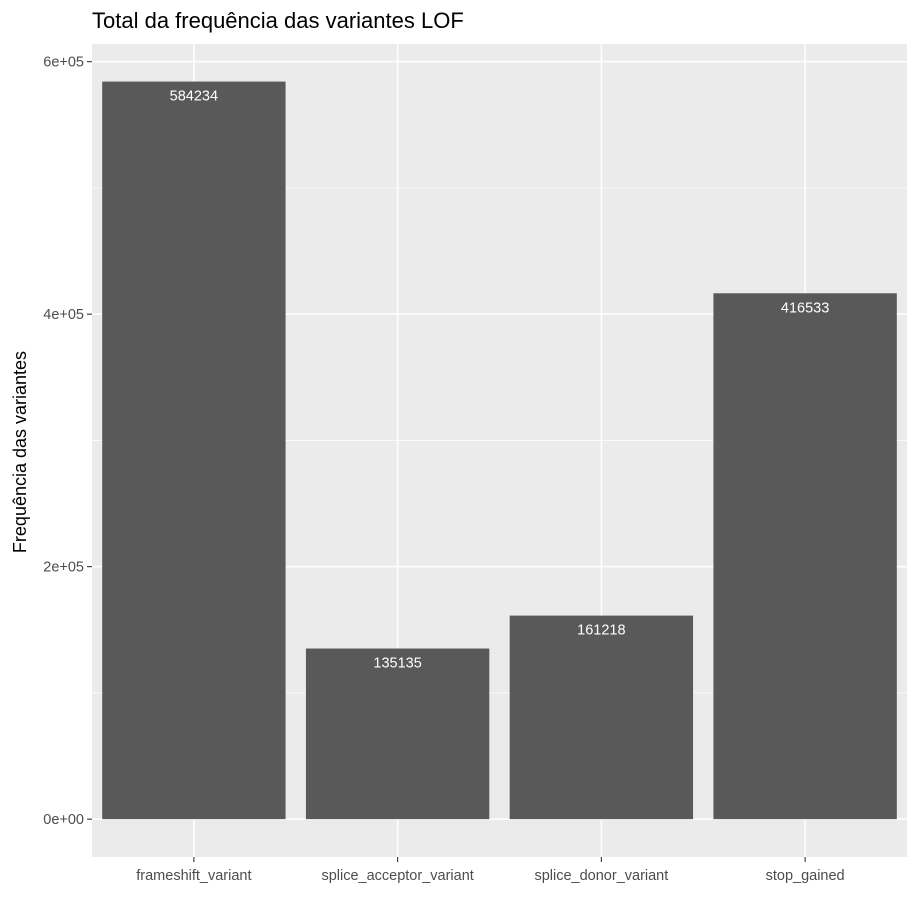 This screenshot has height=918, width=918. What do you see at coordinates (278, 20) in the screenshot?
I see `chart-title: Total da frequência das variantes LOF` at bounding box center [278, 20].